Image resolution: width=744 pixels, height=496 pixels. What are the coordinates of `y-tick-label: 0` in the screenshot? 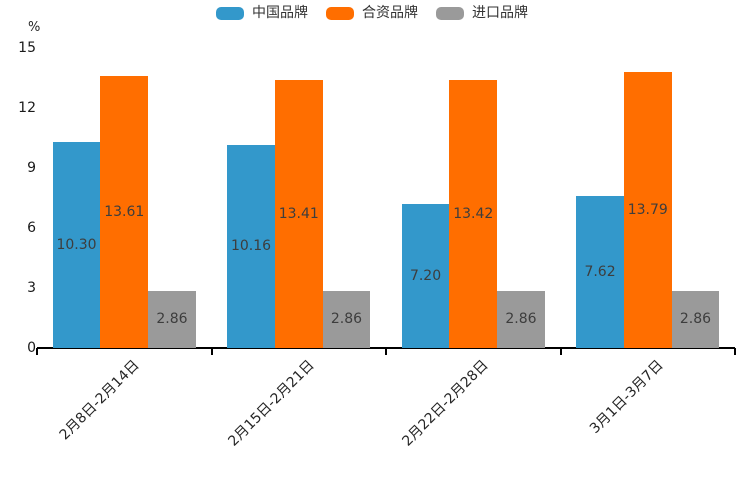 It's located at (31, 348).